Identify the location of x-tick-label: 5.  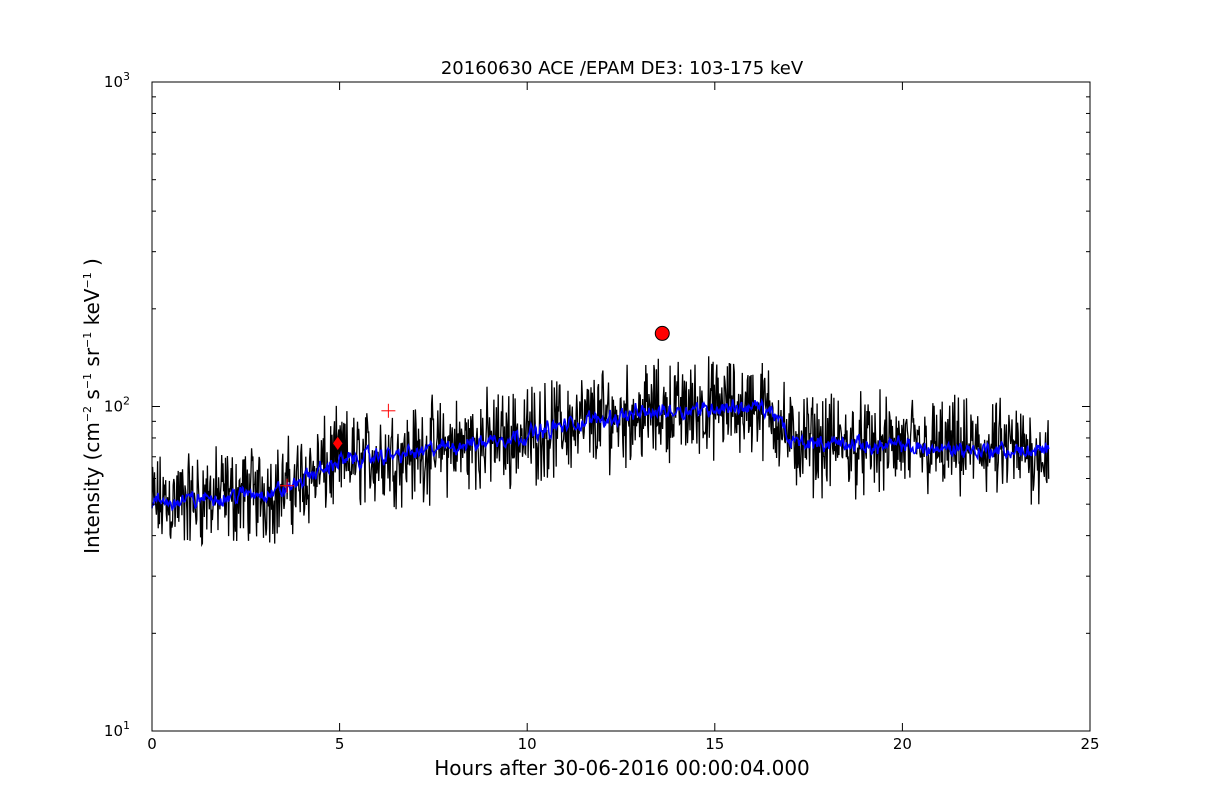
(340, 744).